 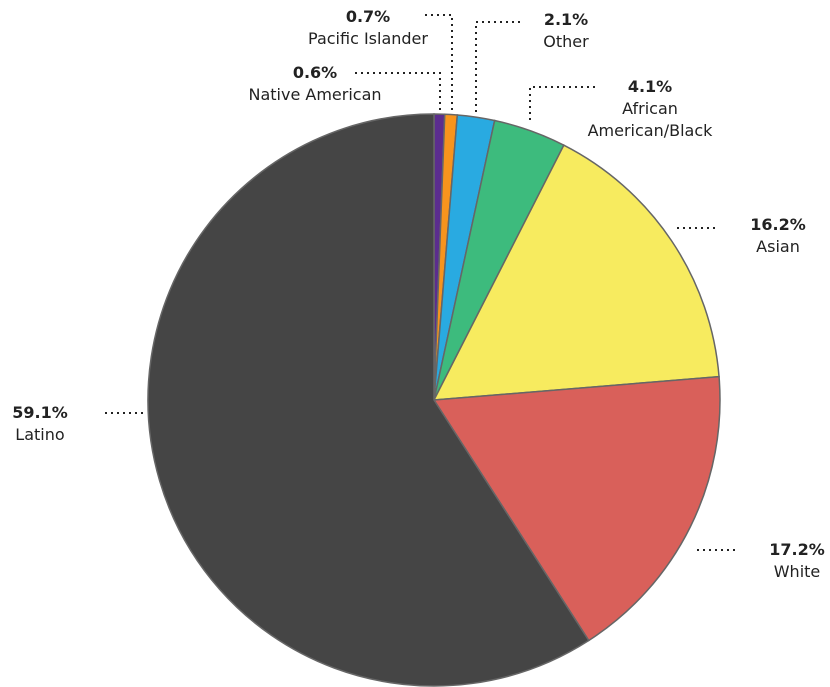 What do you see at coordinates (778, 246) in the screenshot?
I see `category-label: Asian` at bounding box center [778, 246].